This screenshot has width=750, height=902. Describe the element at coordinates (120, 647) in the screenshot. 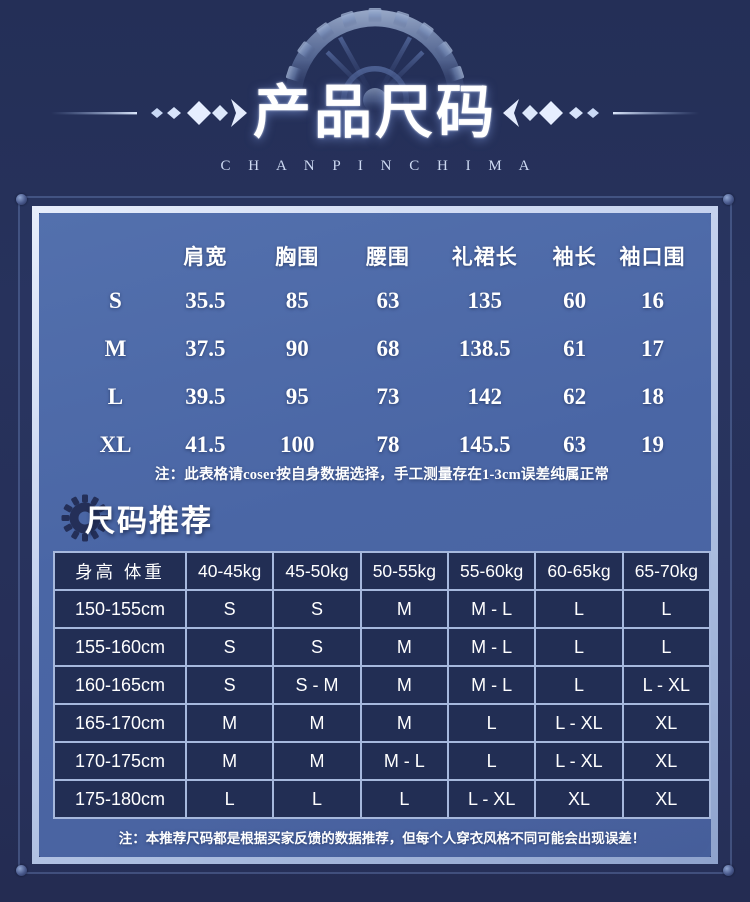

I see `cell-height: 155-160cm` at that location.